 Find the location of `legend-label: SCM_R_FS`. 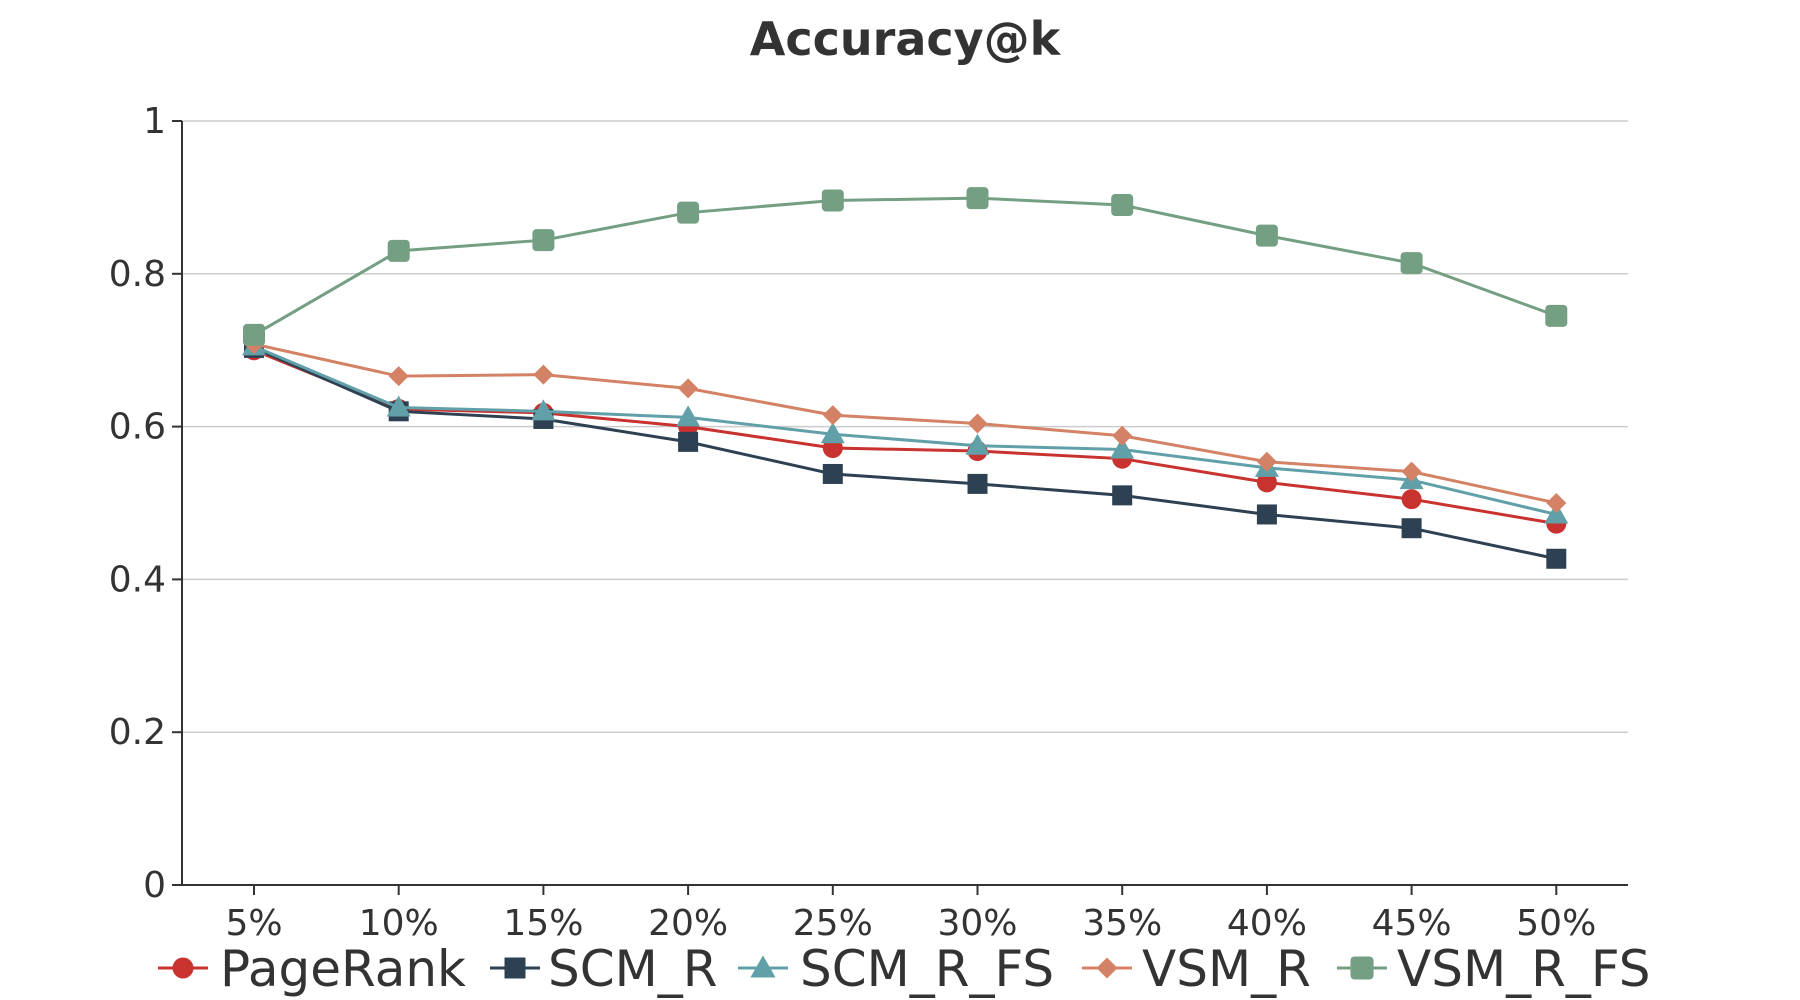

legend-label: SCM_R_FS is located at coordinates (927, 969).